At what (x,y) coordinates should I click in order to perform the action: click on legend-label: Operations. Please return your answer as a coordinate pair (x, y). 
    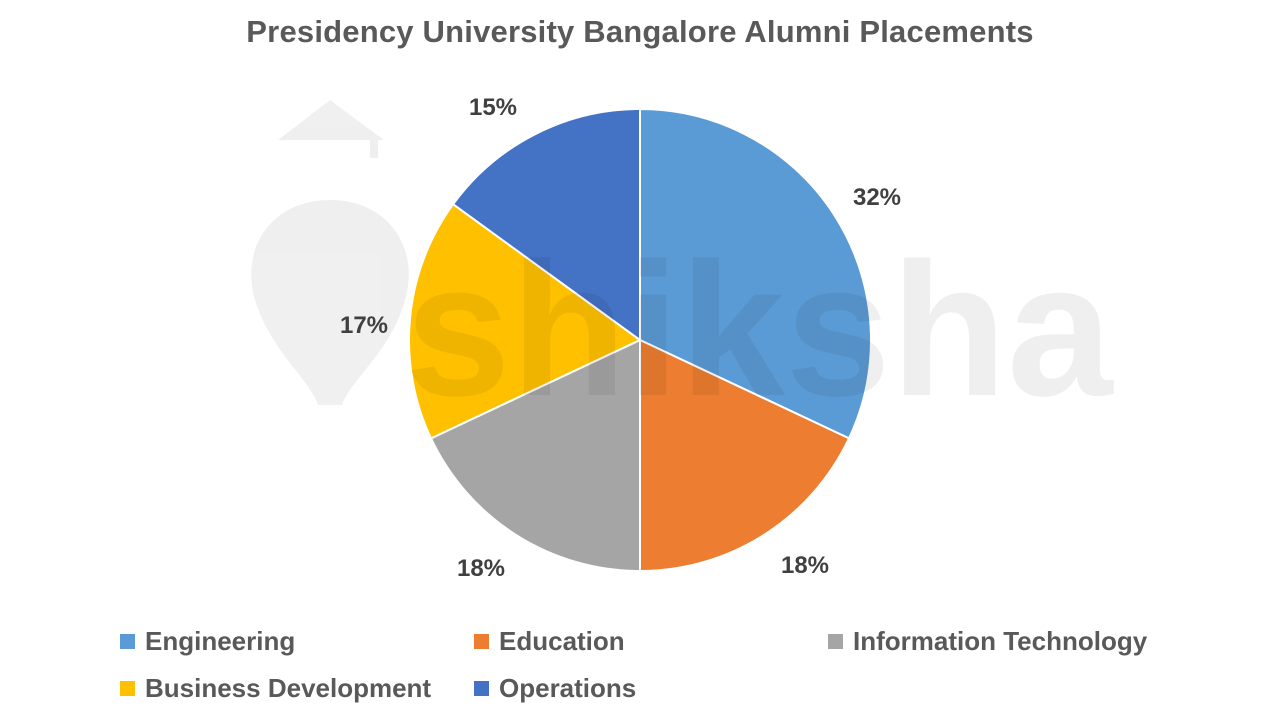
    Looking at the image, I should click on (568, 688).